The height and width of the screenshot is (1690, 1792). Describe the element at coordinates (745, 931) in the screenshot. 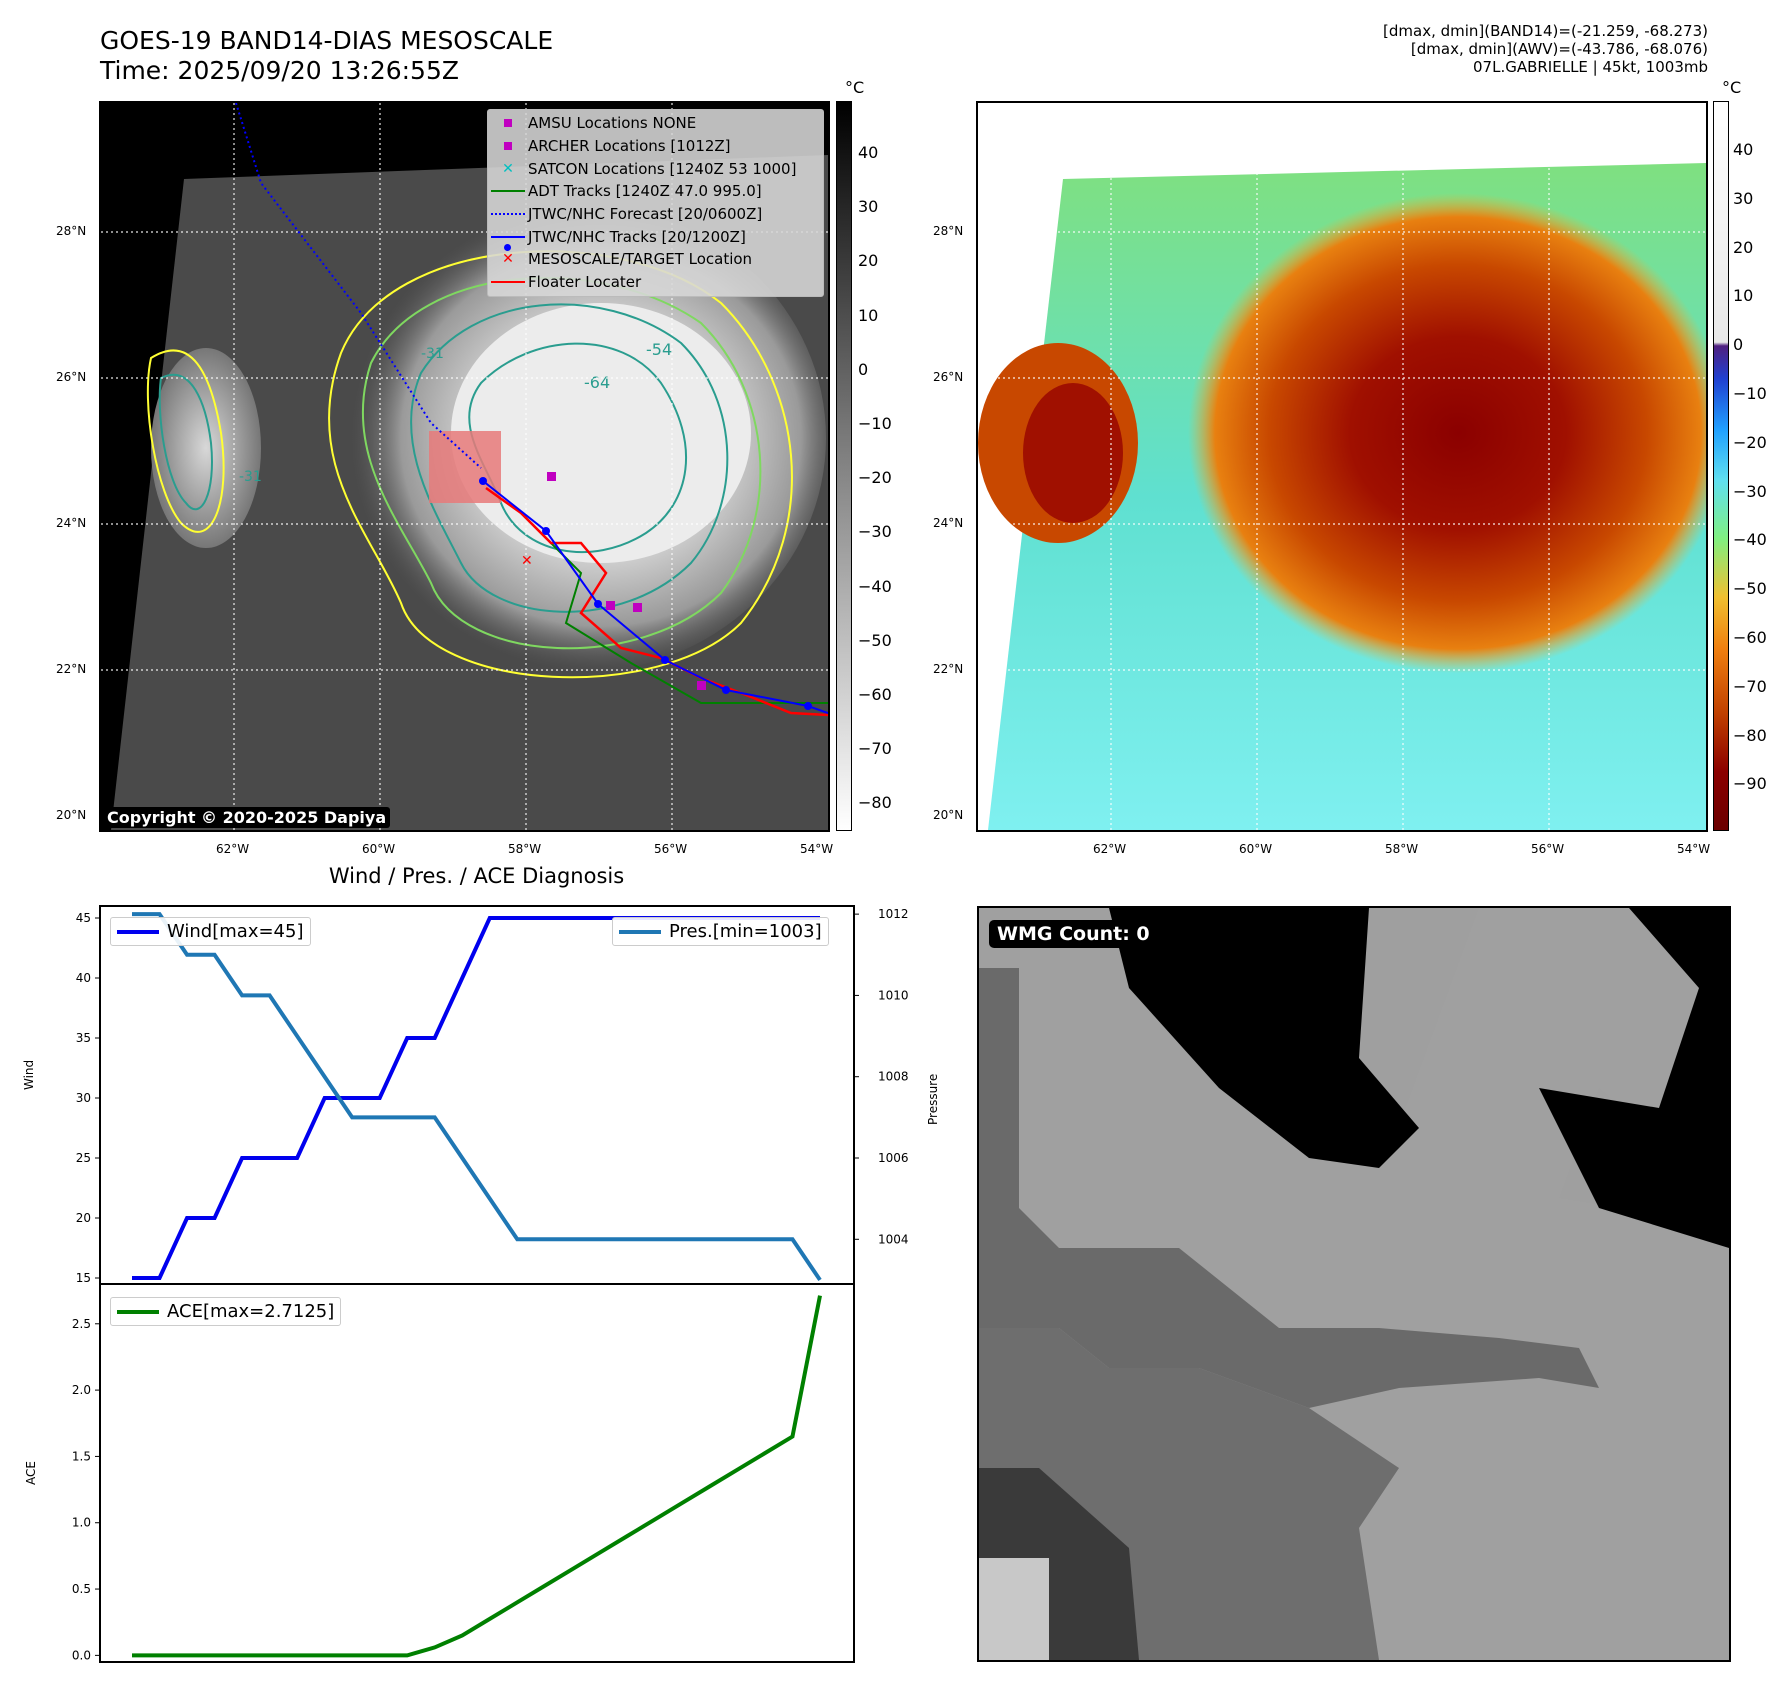

I see `pressure-legend-label: Pres.[min=1003]` at that location.